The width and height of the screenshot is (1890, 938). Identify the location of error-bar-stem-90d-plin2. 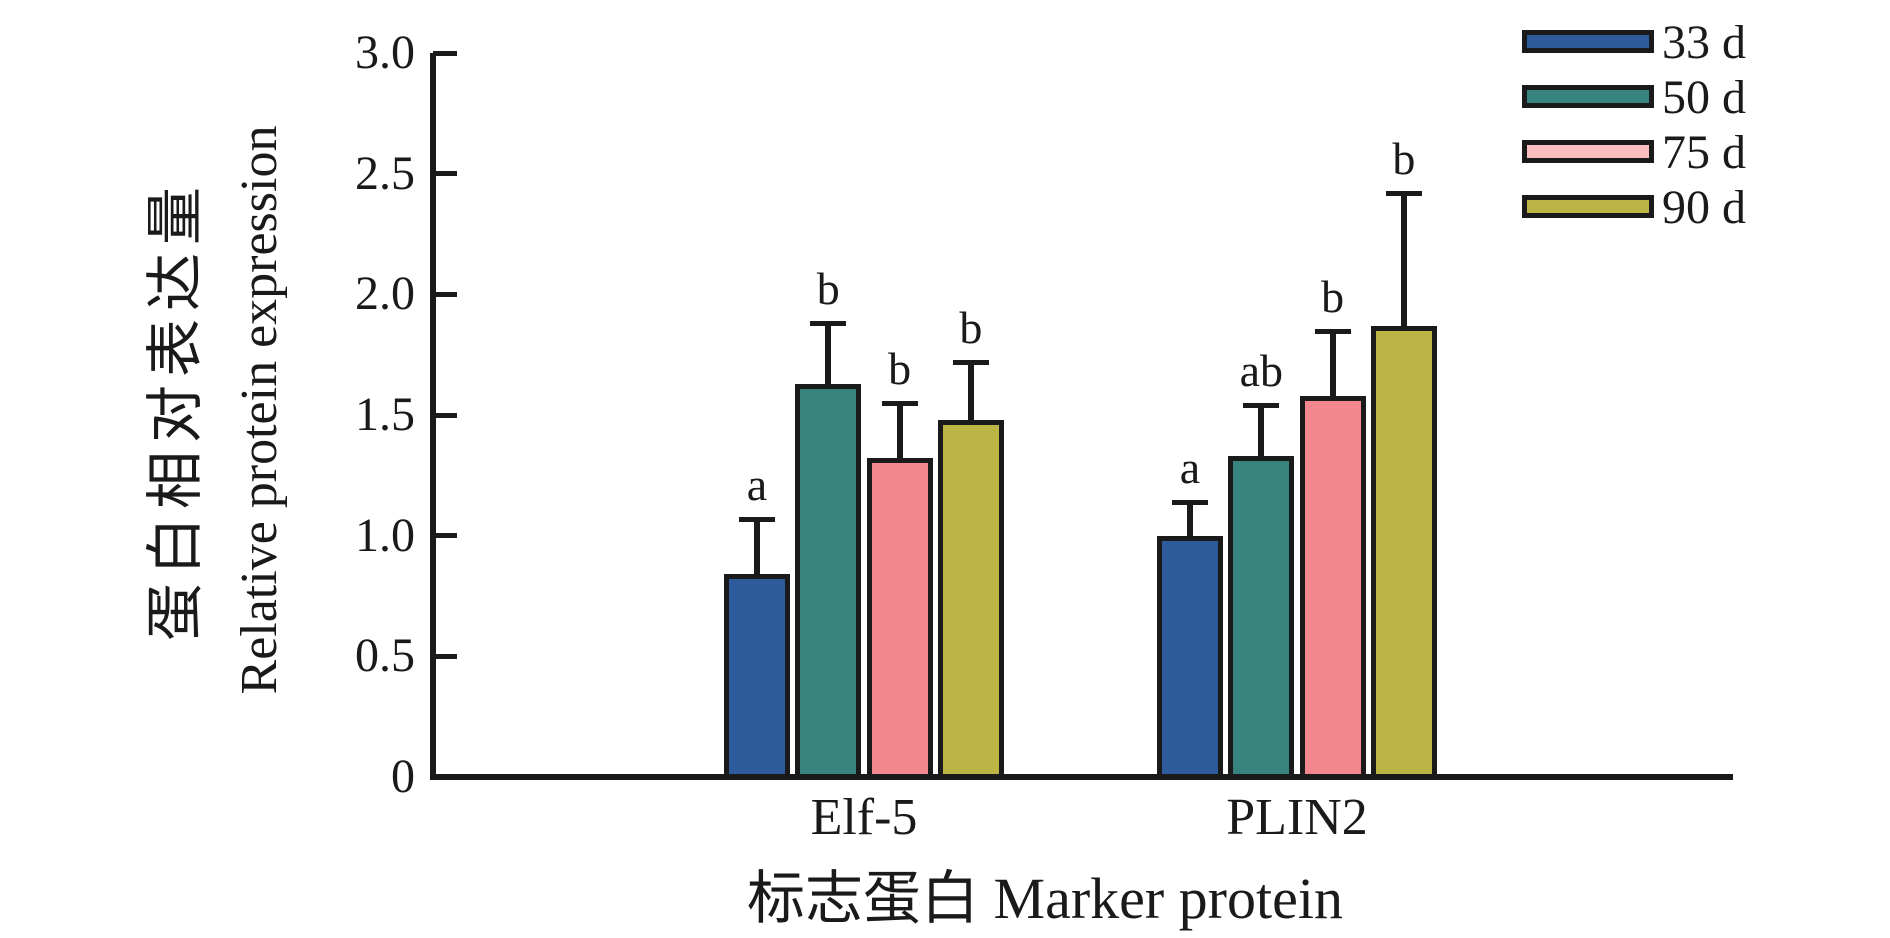
(1403, 259).